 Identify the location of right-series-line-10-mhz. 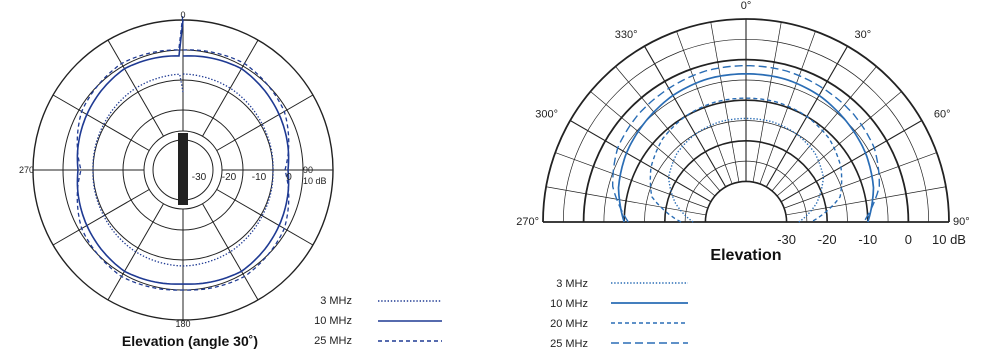
(746, 147).